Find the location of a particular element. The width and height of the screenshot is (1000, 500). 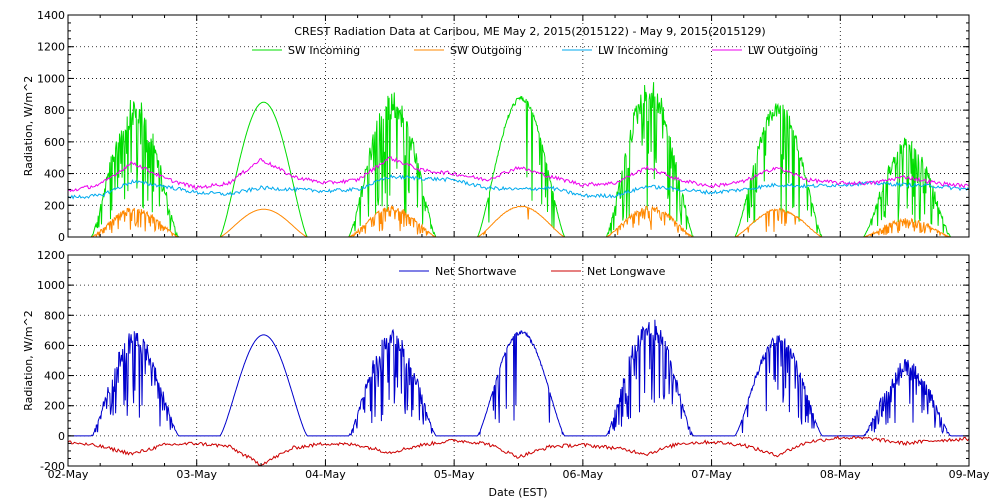

series-line-lw-outgoing is located at coordinates (518, 174).